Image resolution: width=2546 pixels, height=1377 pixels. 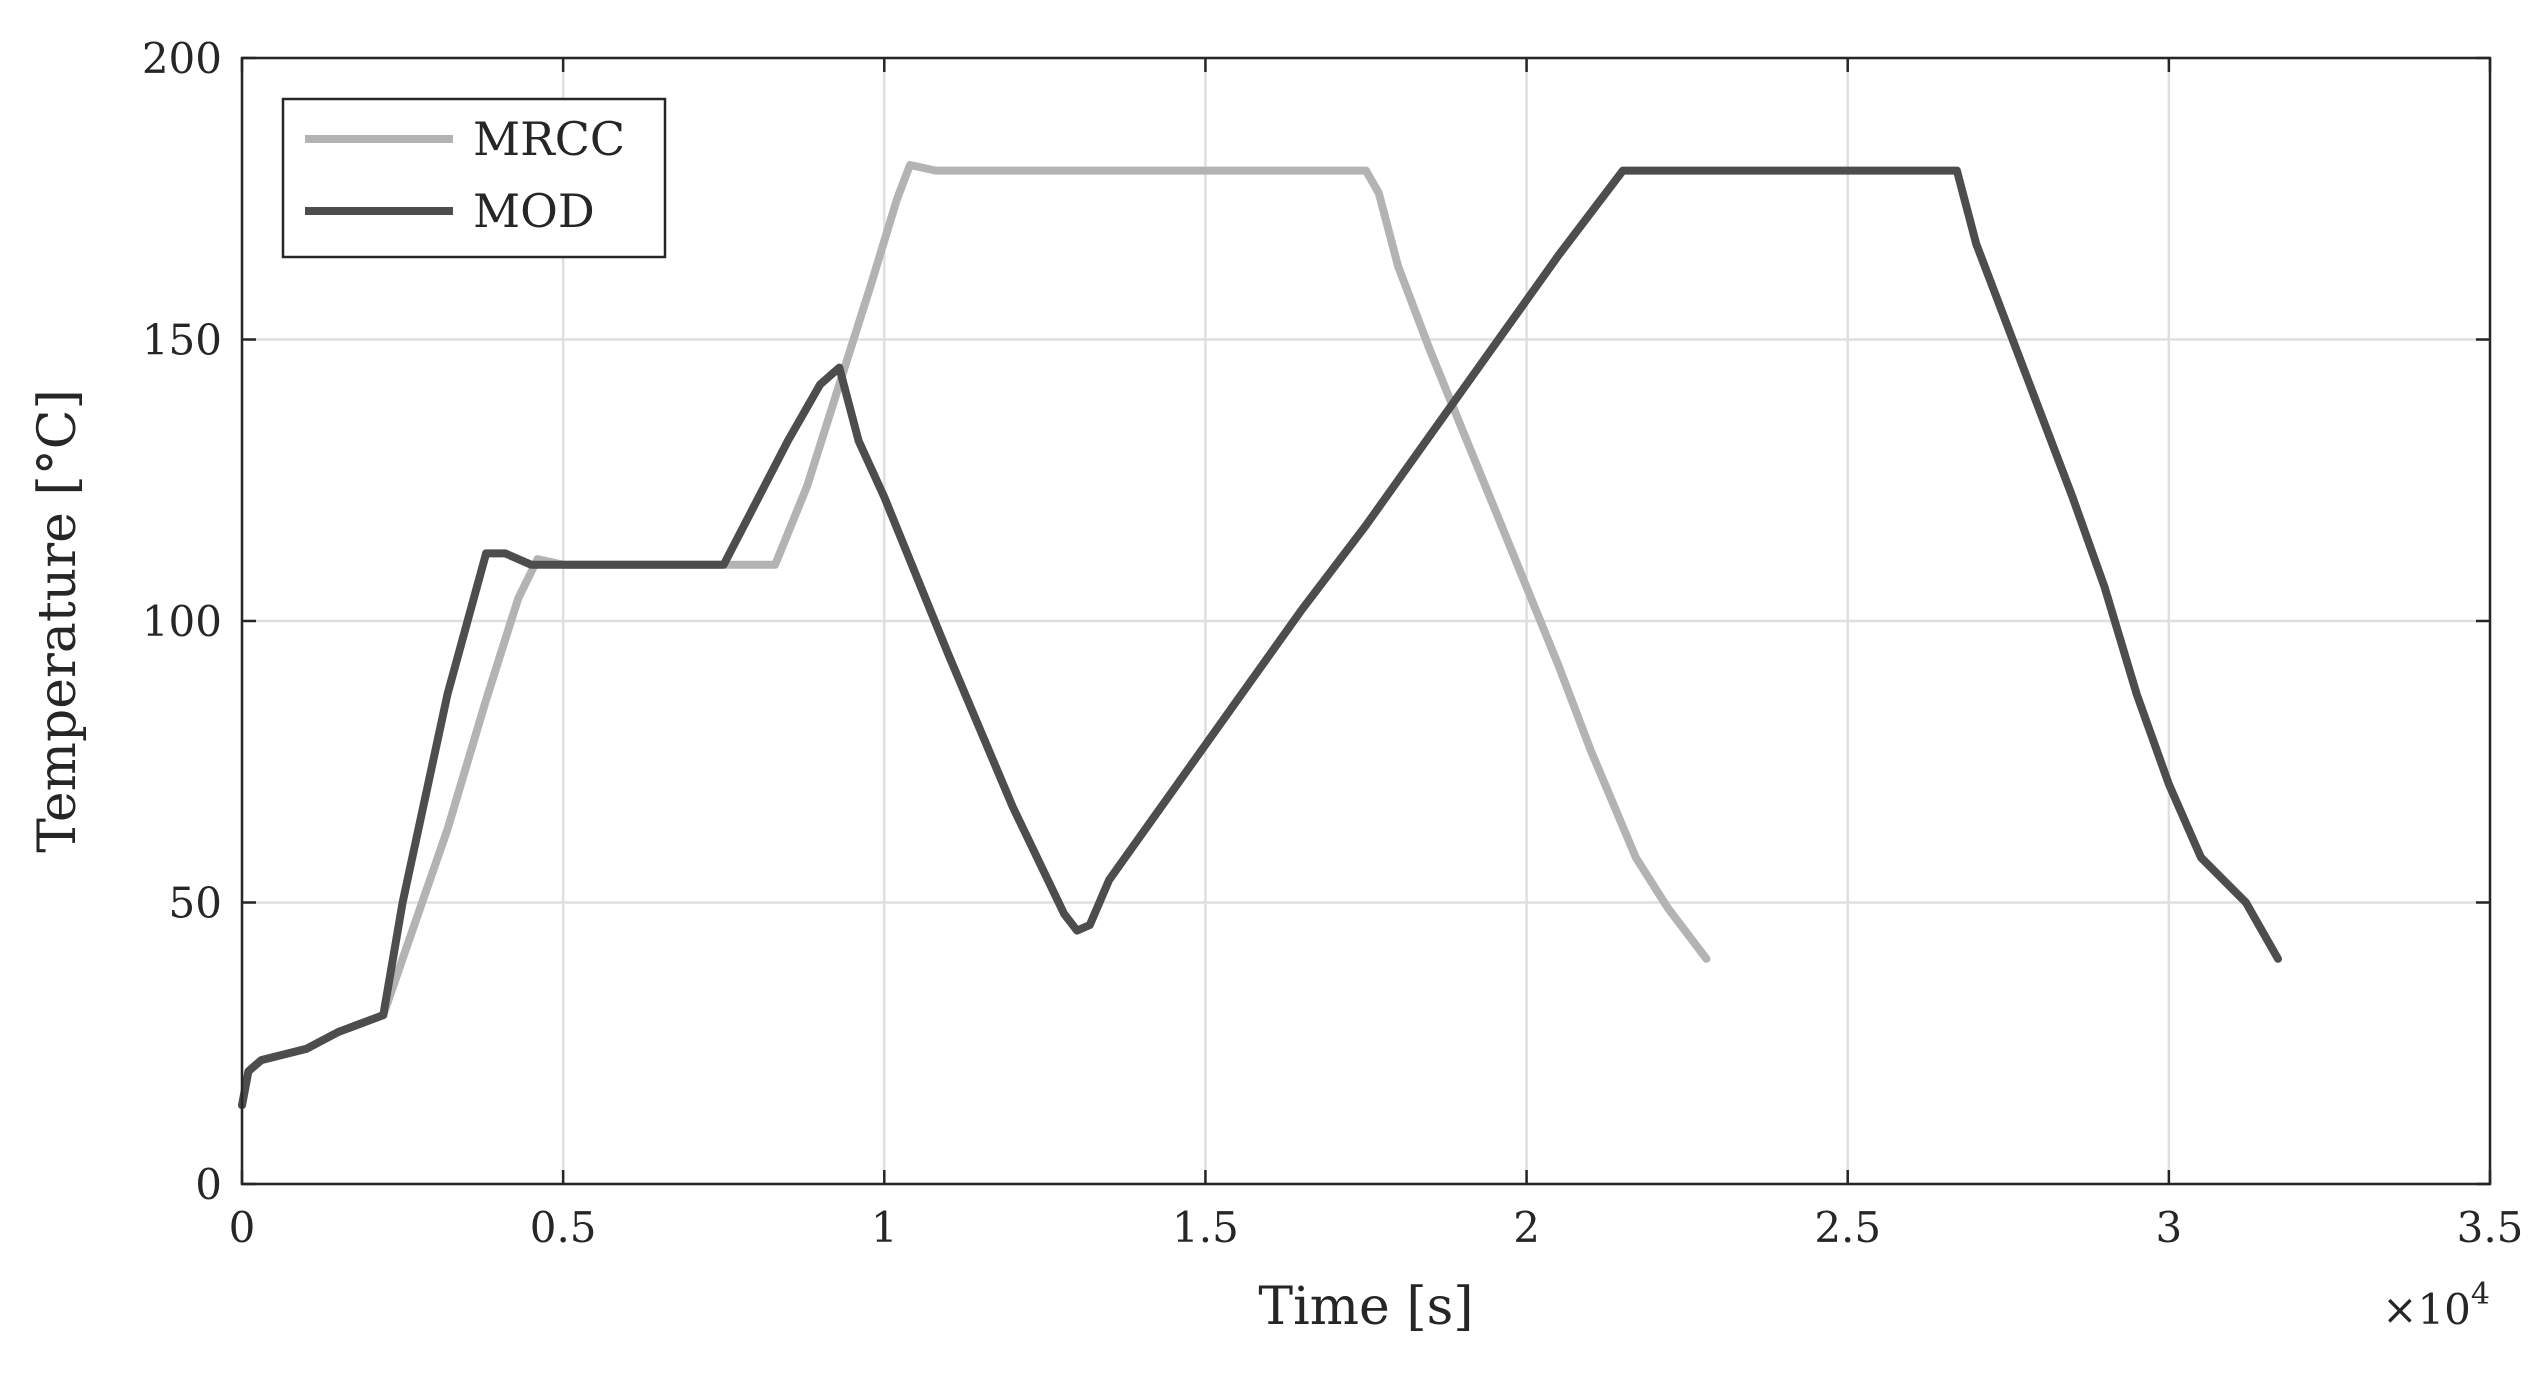 I want to click on x-tick-label: 0, so click(x=242, y=1227).